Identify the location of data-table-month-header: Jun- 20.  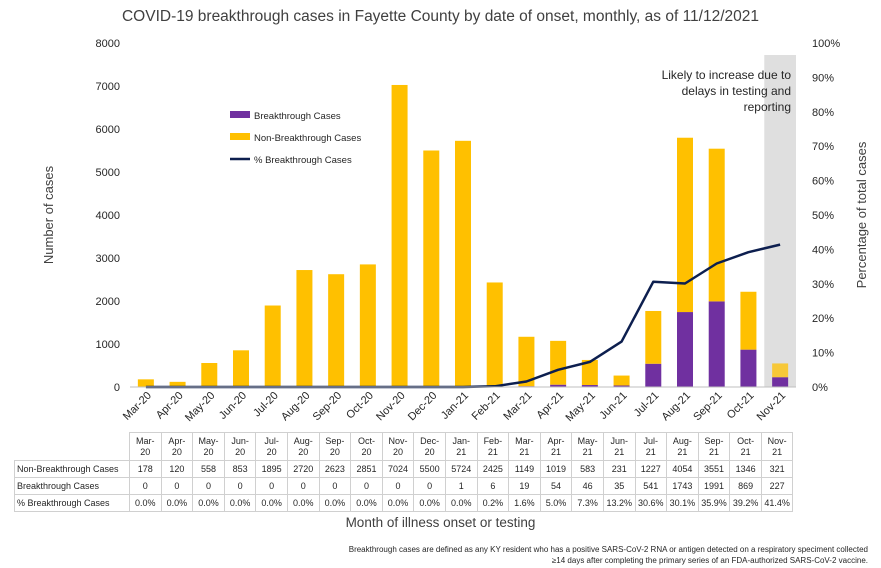
(240, 446).